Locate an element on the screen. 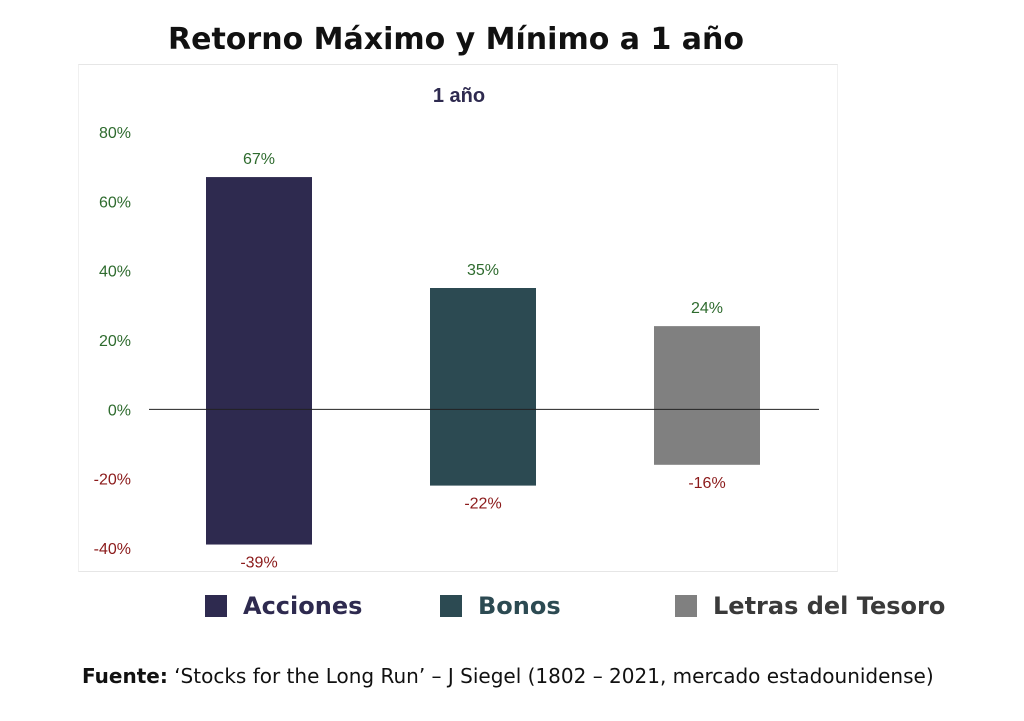  y-tick-label: 40% is located at coordinates (115, 272).